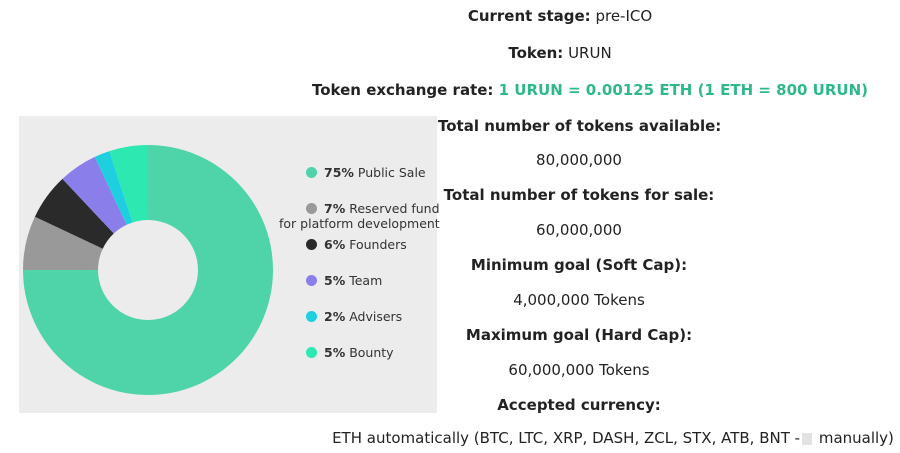 The image size is (900, 453). What do you see at coordinates (101, 235) in the screenshot?
I see `inner-slice-founders` at bounding box center [101, 235].